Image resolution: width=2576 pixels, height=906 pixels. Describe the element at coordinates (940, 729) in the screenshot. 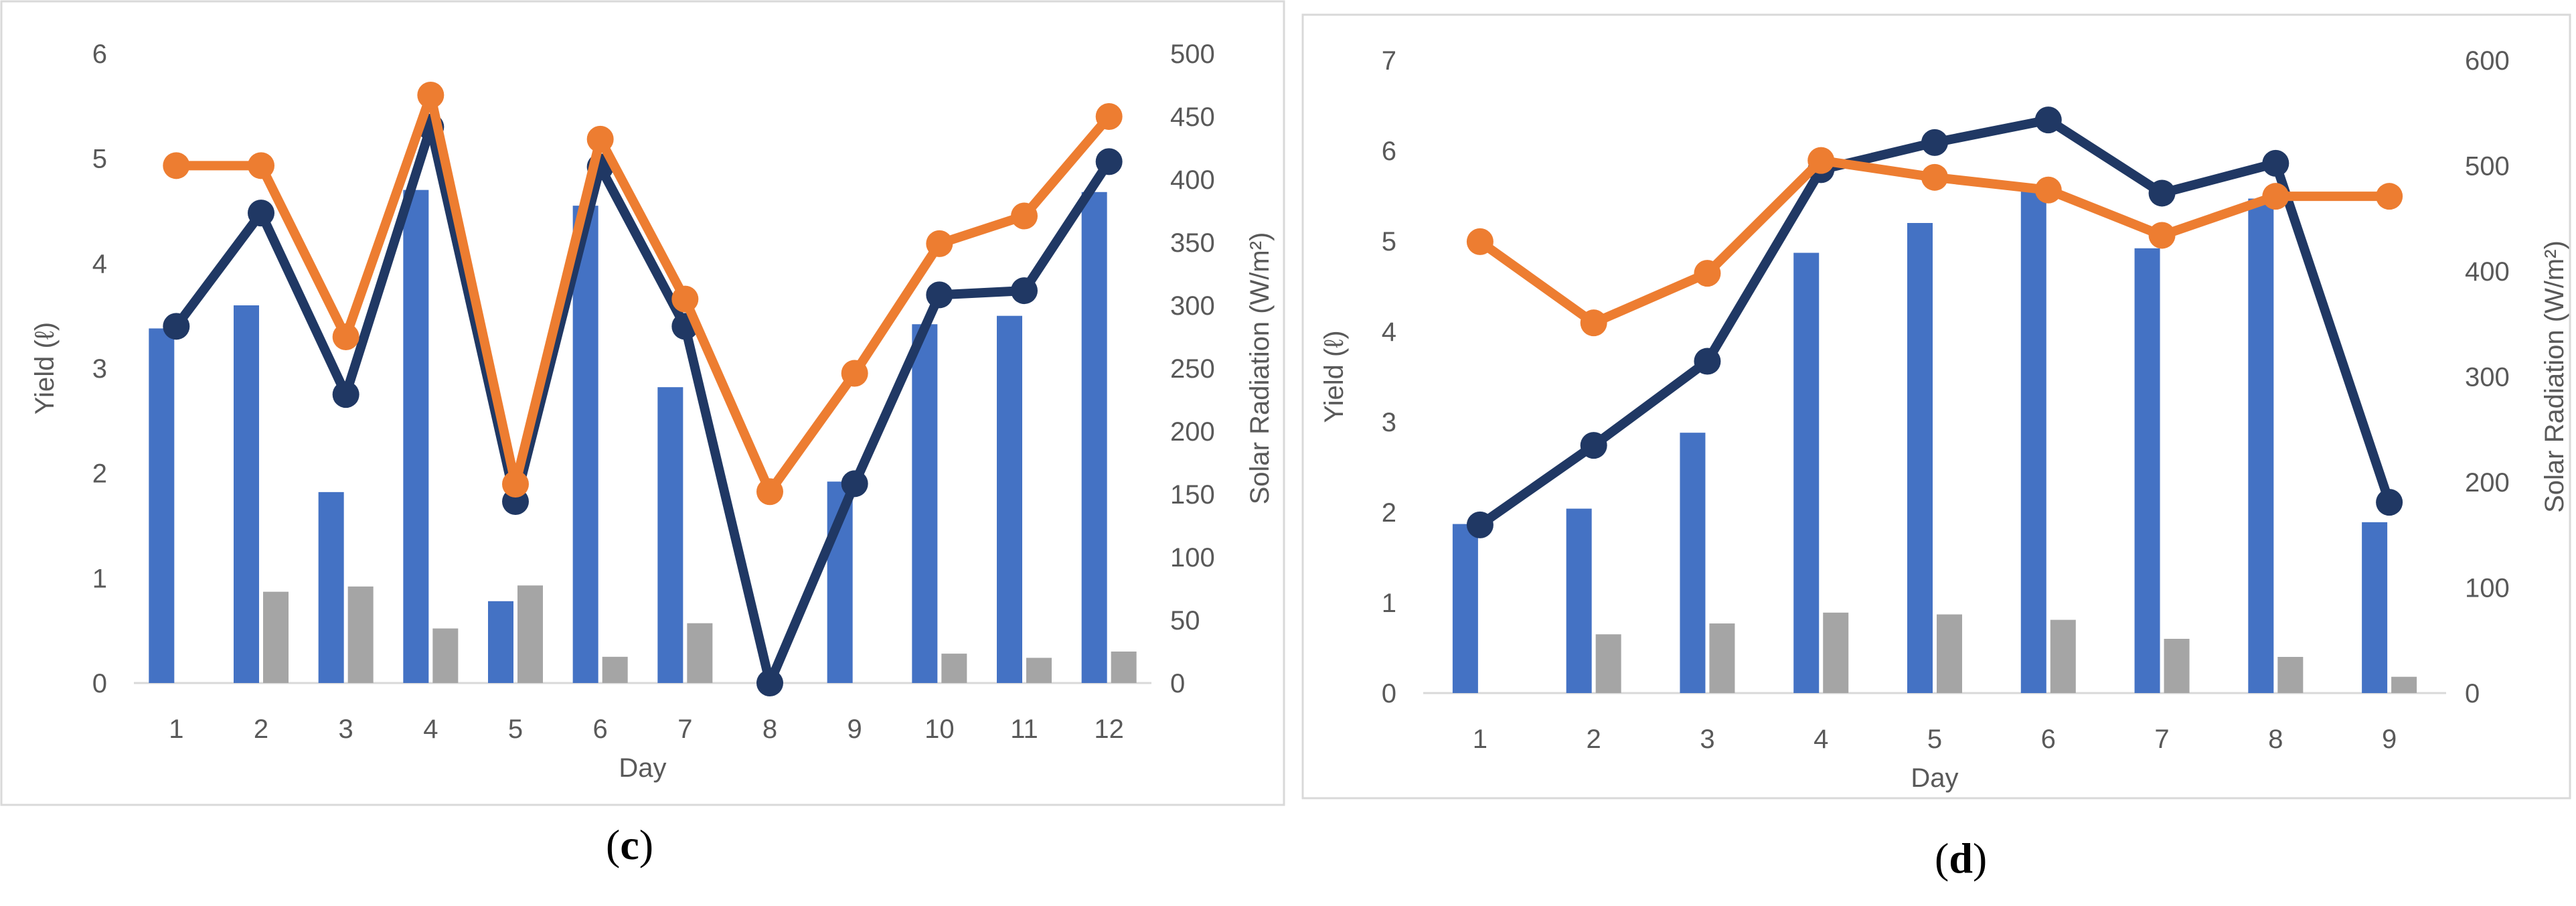

I see `x-tick-label: 10` at that location.